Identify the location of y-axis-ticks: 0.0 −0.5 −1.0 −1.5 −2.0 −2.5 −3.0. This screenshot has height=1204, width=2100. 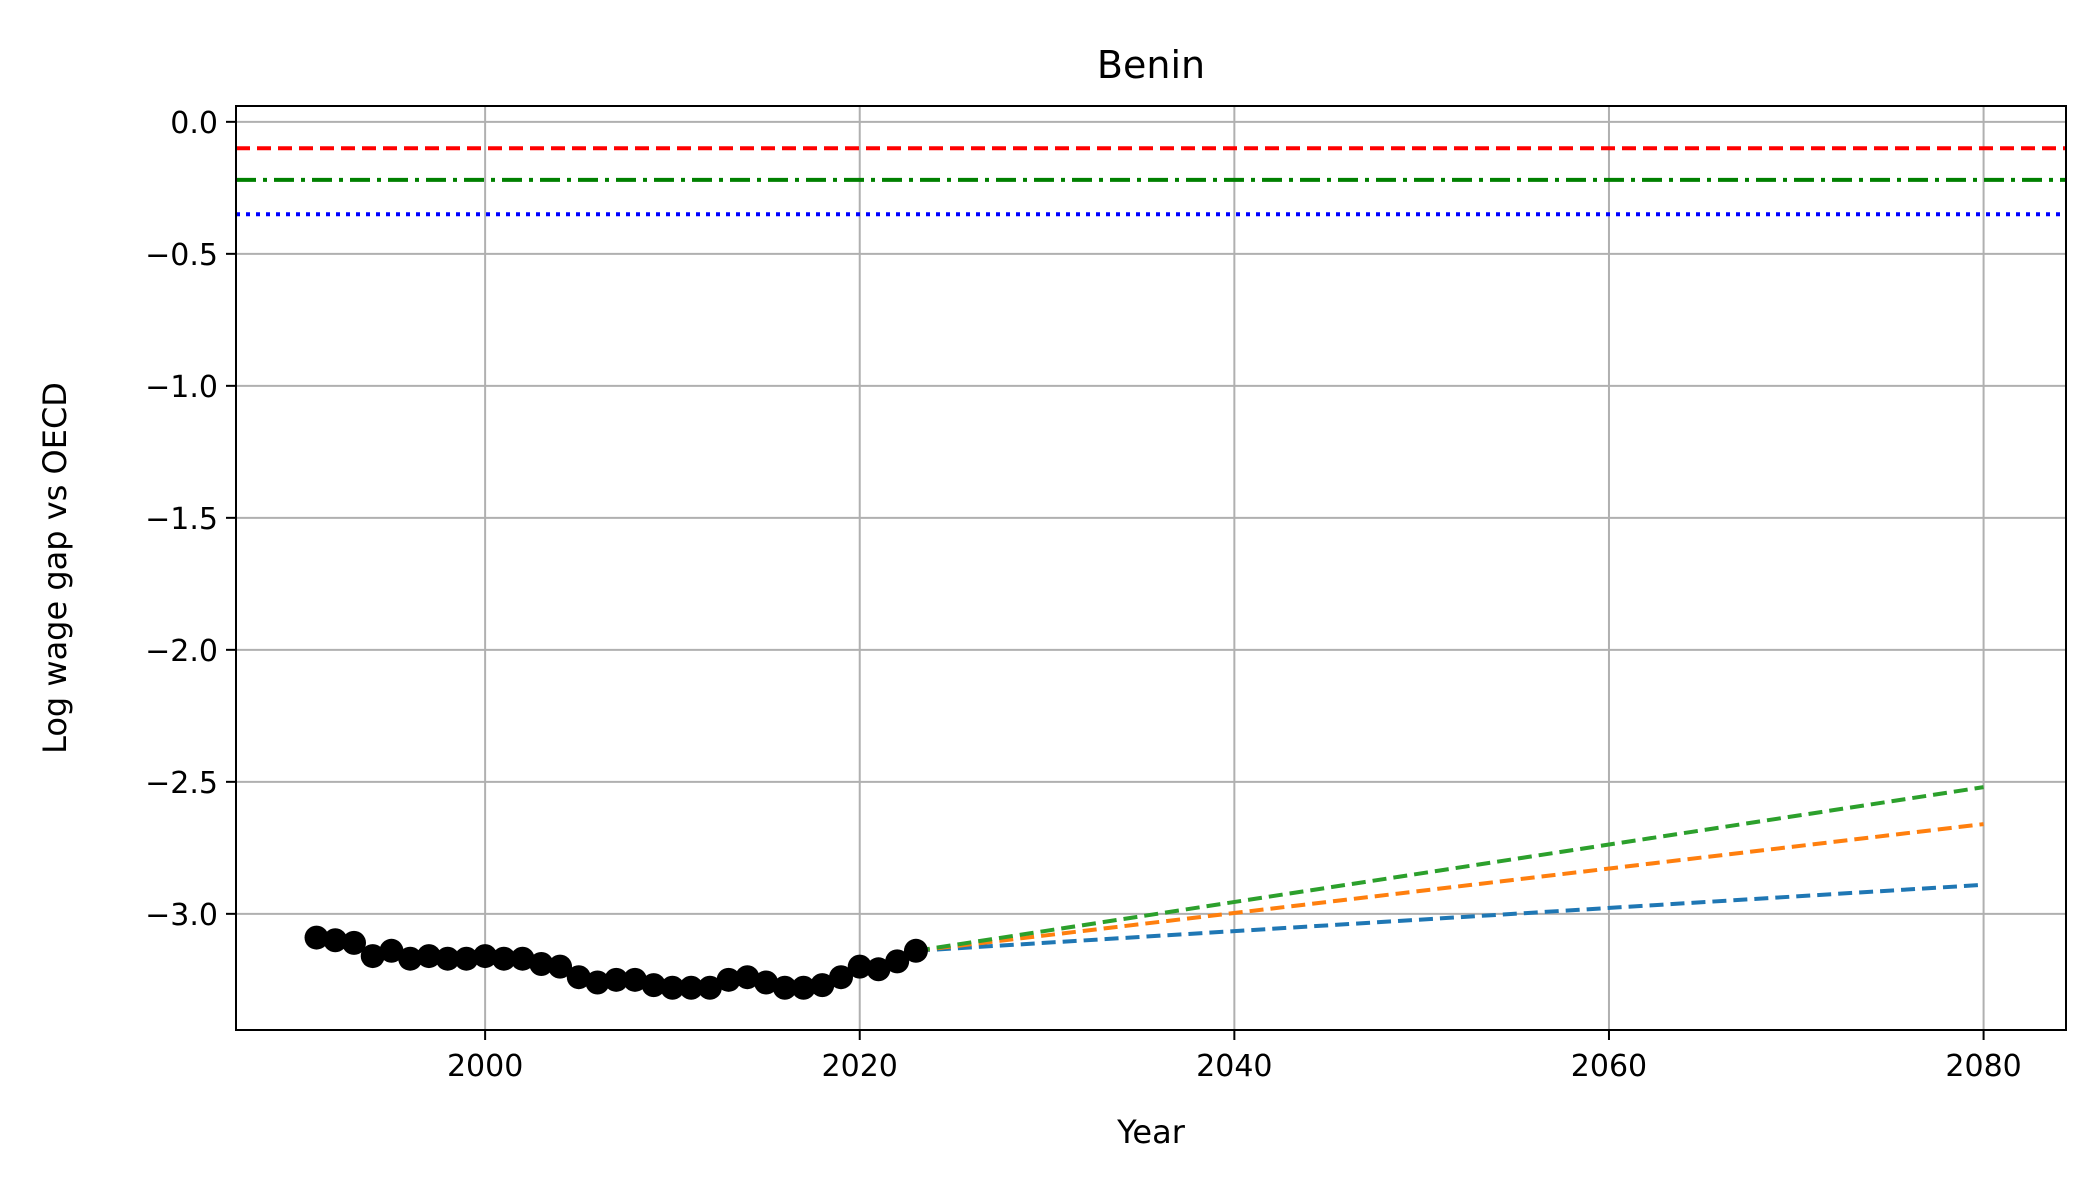
(190, 519).